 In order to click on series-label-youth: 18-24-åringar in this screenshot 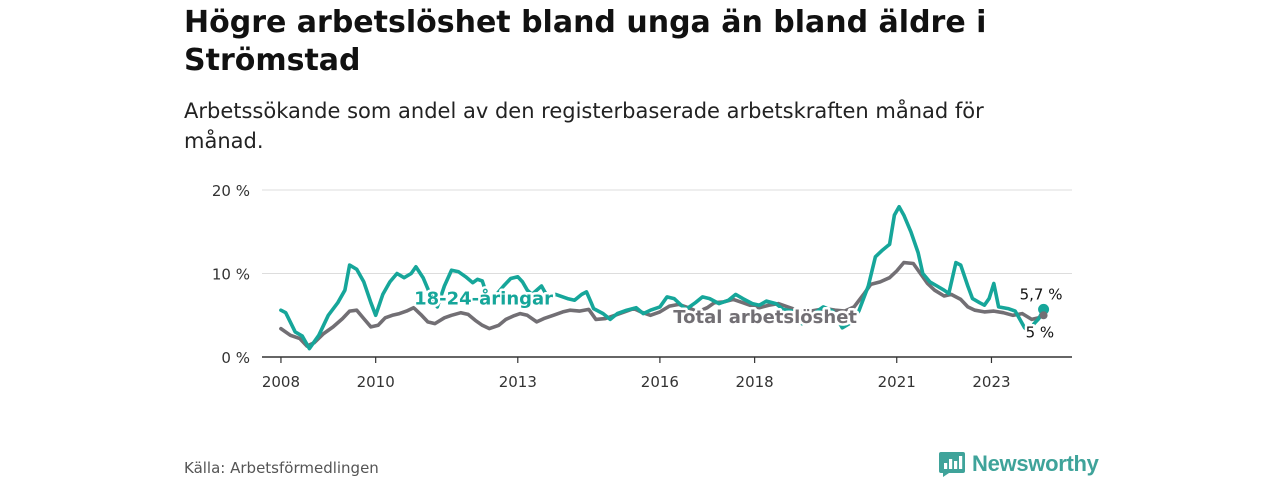, I will do `click(483, 299)`.